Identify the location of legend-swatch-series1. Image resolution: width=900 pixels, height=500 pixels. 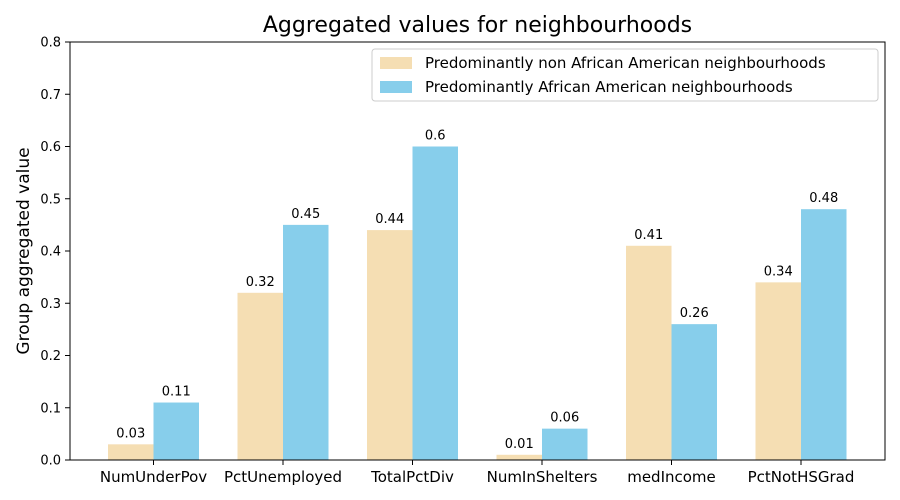
(396, 63).